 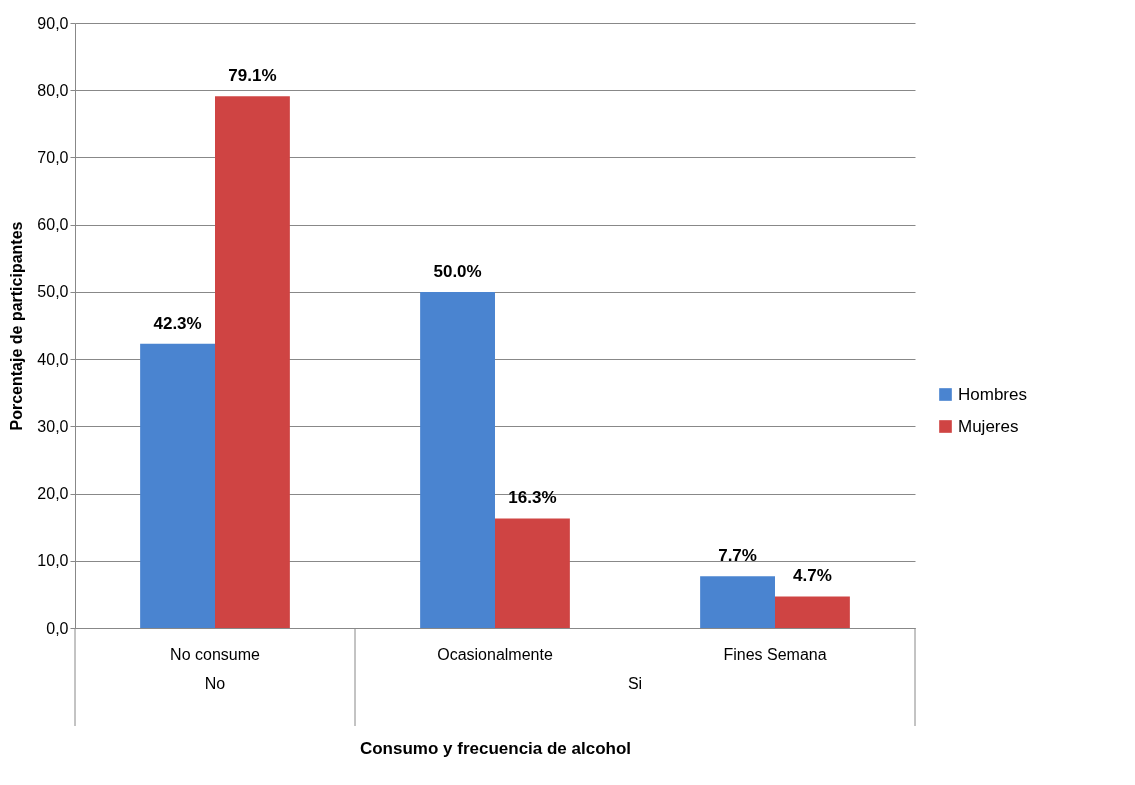 I want to click on x-tick-label: No consume, so click(x=215, y=654).